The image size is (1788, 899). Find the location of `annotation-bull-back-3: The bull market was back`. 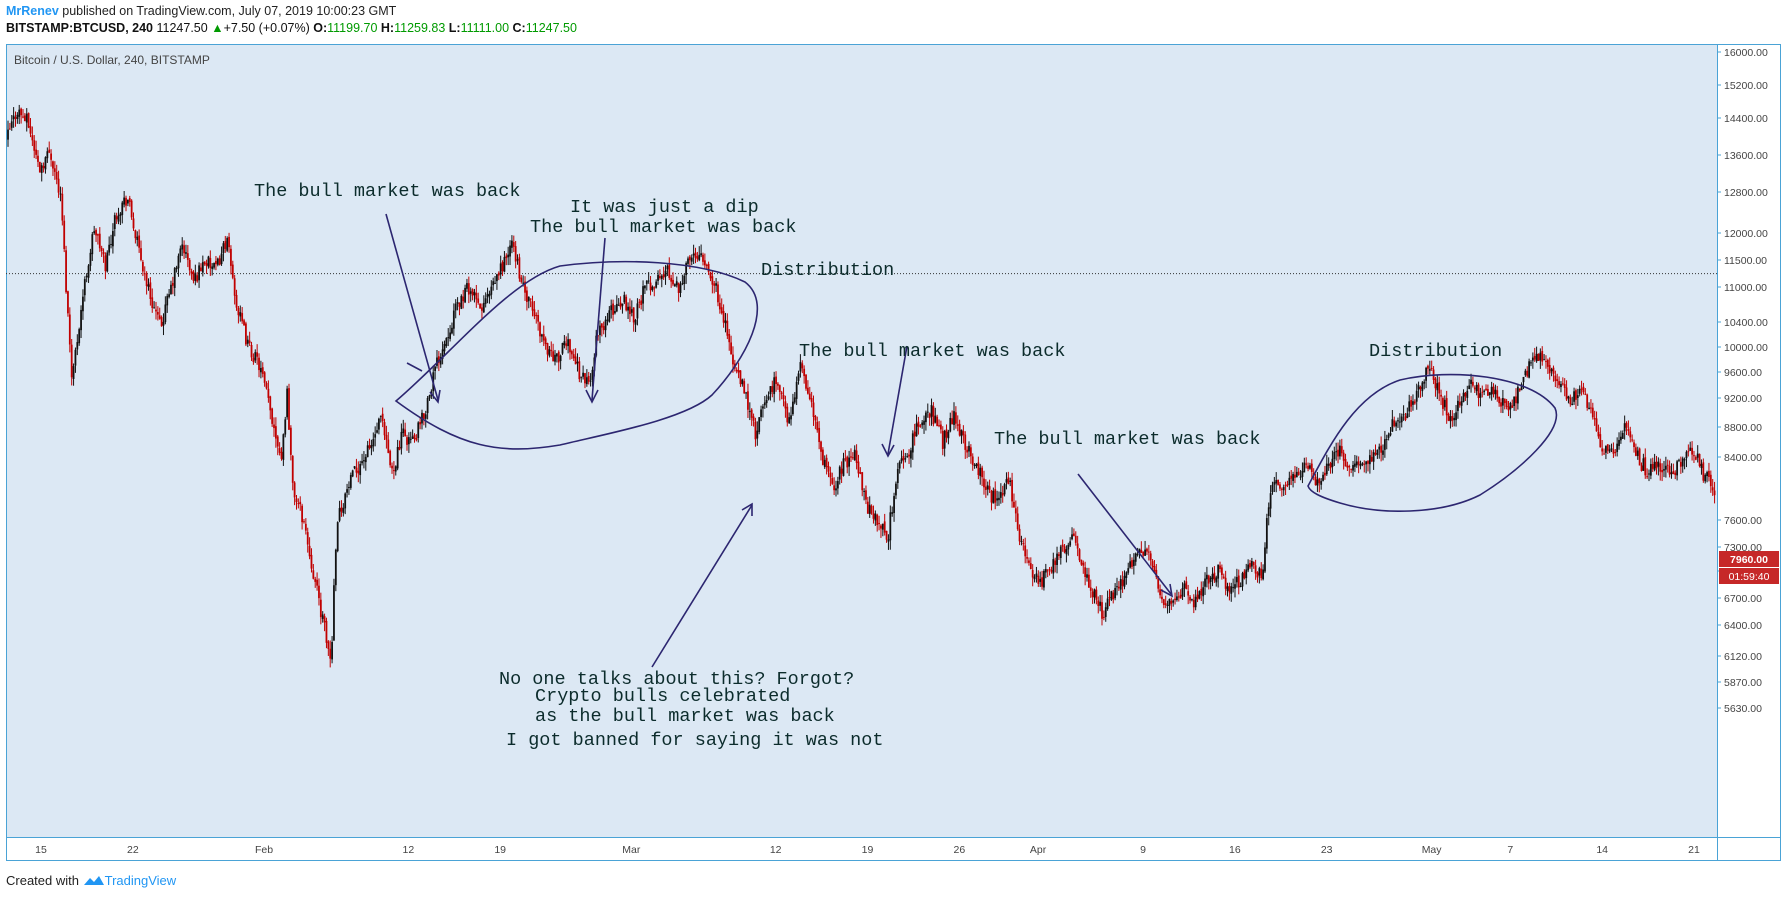

annotation-bull-back-3: The bull market was back is located at coordinates (932, 351).